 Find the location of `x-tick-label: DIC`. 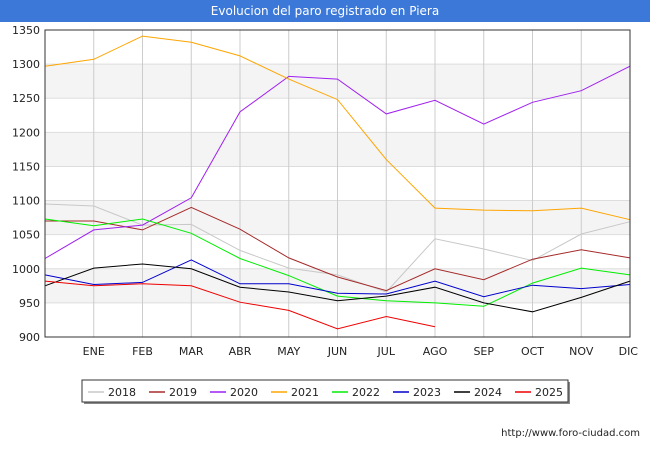

x-tick-label: DIC is located at coordinates (629, 351).